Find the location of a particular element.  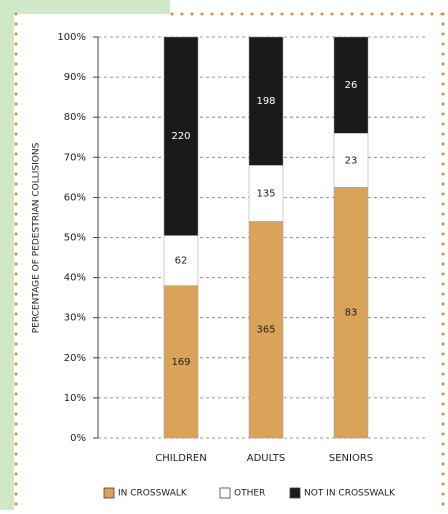

data-label: 23 is located at coordinates (351, 160).